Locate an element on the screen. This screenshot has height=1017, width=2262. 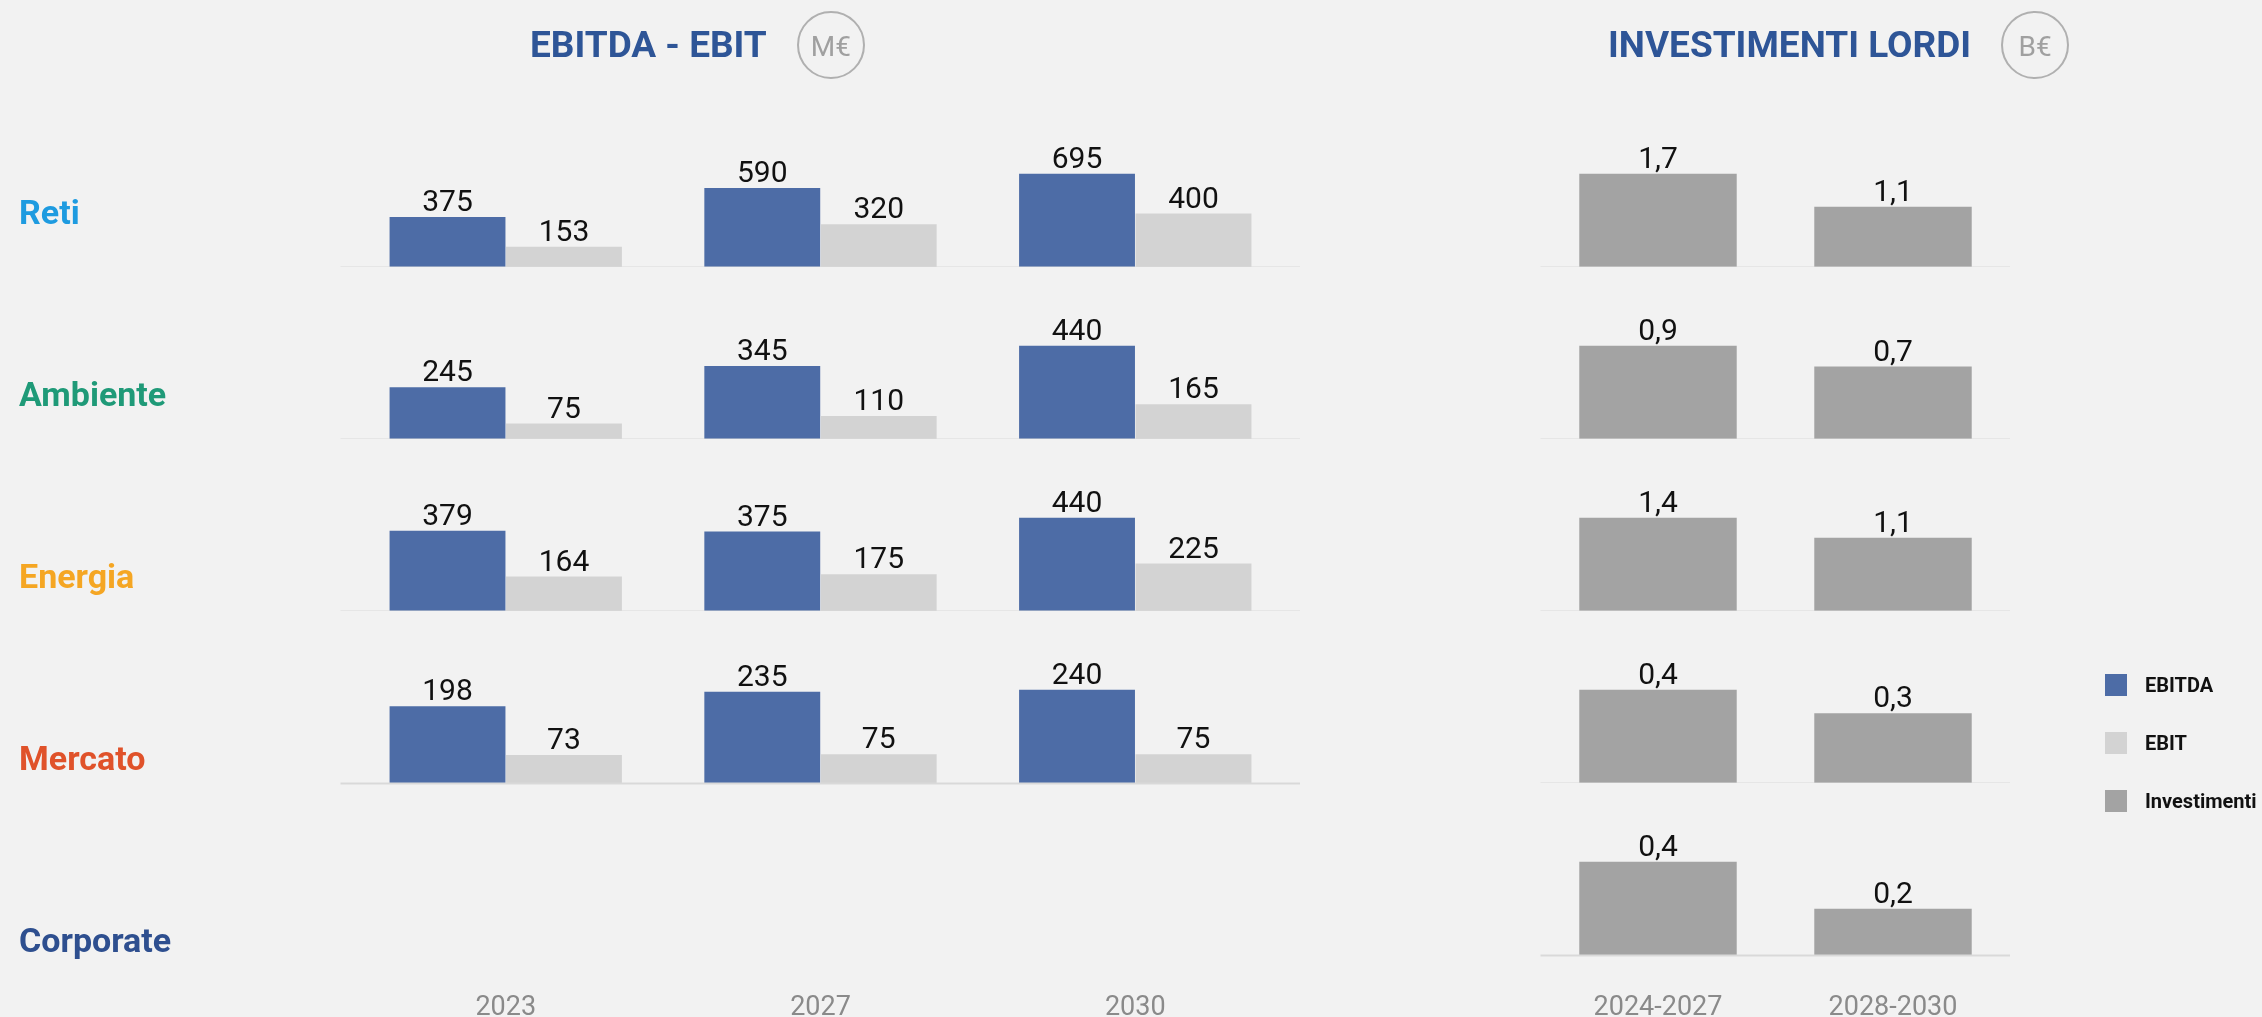
data-label: 379 is located at coordinates (447, 514).